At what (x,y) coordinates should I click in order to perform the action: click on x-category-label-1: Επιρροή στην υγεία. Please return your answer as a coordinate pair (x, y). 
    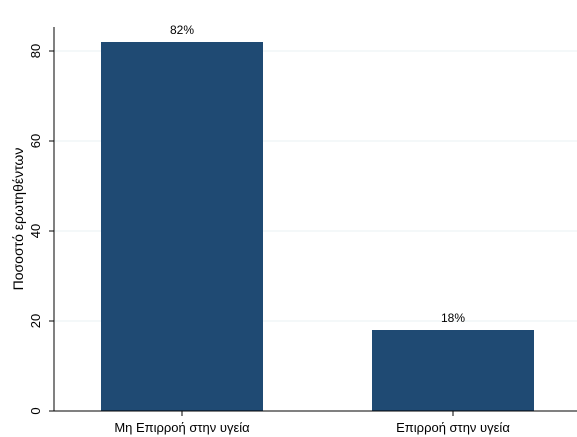
    Looking at the image, I should click on (453, 427).